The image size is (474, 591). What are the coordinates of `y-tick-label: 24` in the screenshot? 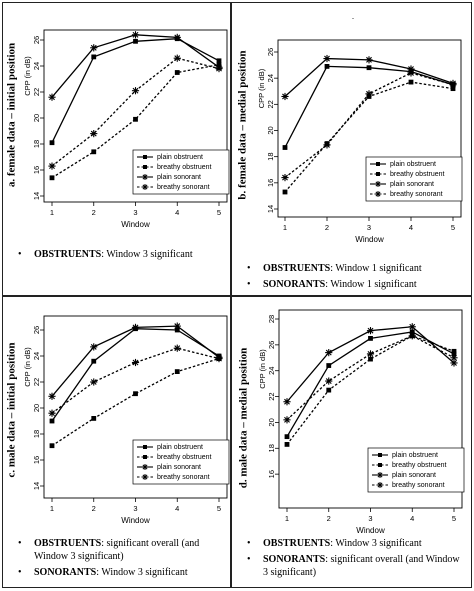 It's located at (36, 356).